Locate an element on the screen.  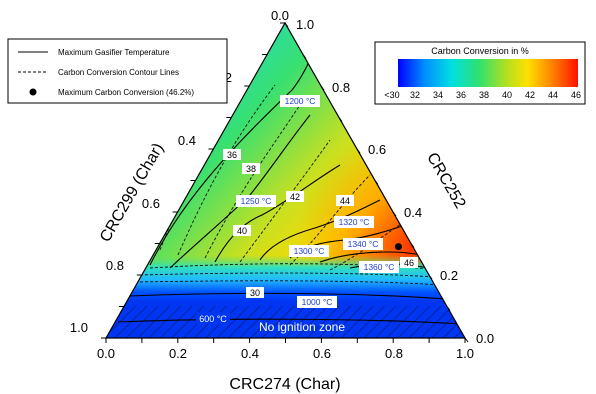
left-tick: 0.4 is located at coordinates (187, 140).